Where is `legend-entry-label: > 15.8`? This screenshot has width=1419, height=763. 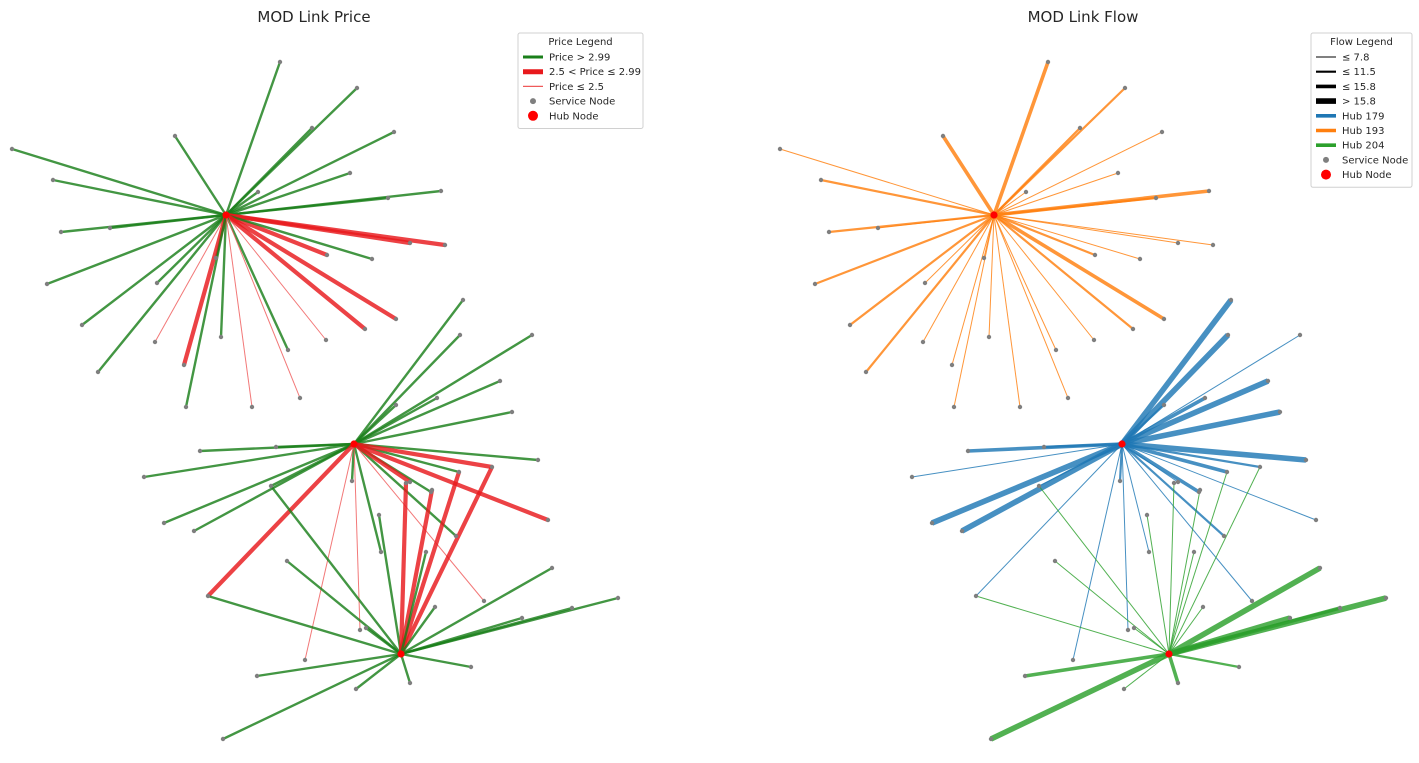
legend-entry-label: > 15.8 is located at coordinates (1359, 102).